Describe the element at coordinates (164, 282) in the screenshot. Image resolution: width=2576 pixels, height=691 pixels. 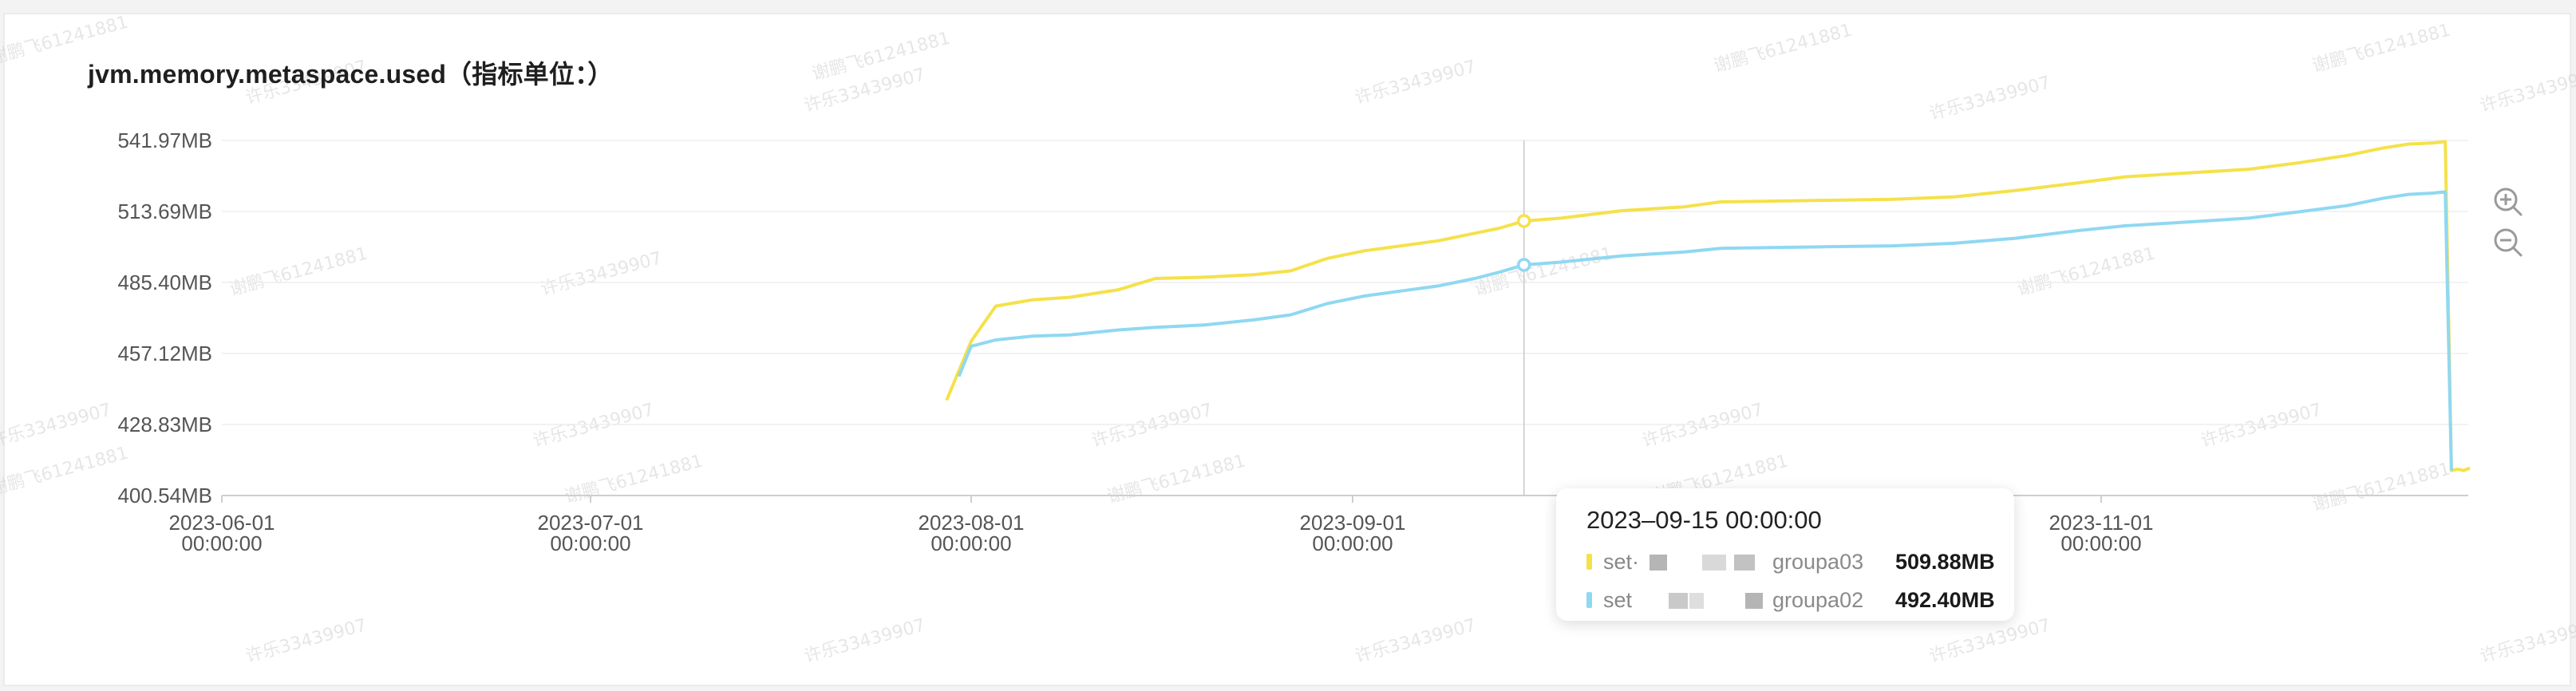
I see `y-tick-label: 485.40MB` at that location.